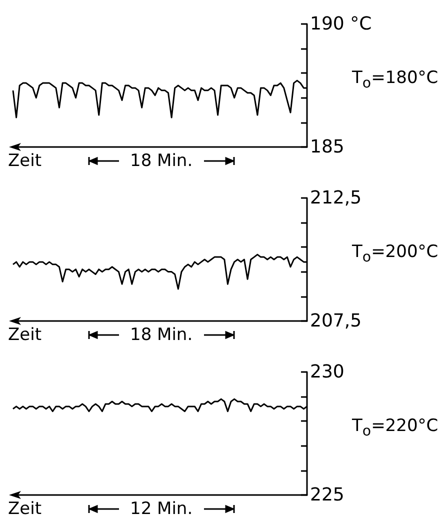 The height and width of the screenshot is (523, 446). Describe the element at coordinates (336, 321) in the screenshot. I see `y-tick-label: 207,5` at that location.